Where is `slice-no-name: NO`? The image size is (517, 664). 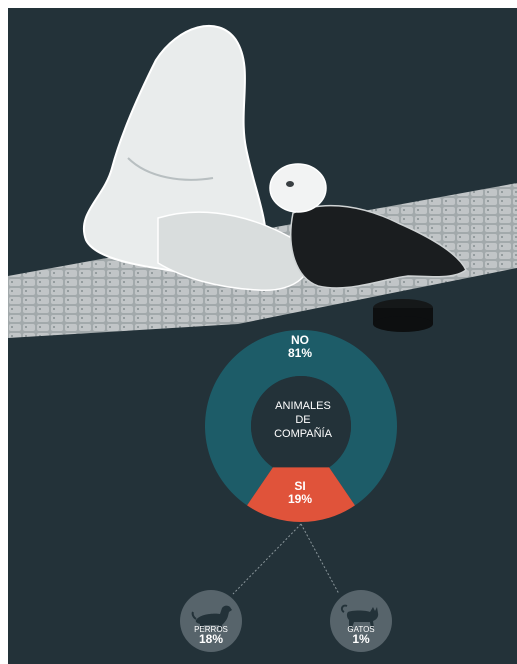 slice-no-name: NO is located at coordinates (300, 340).